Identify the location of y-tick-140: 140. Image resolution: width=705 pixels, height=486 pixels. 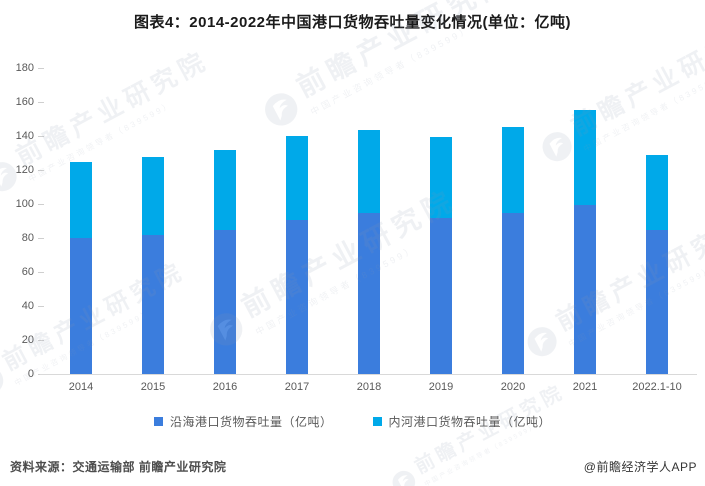
(22, 136).